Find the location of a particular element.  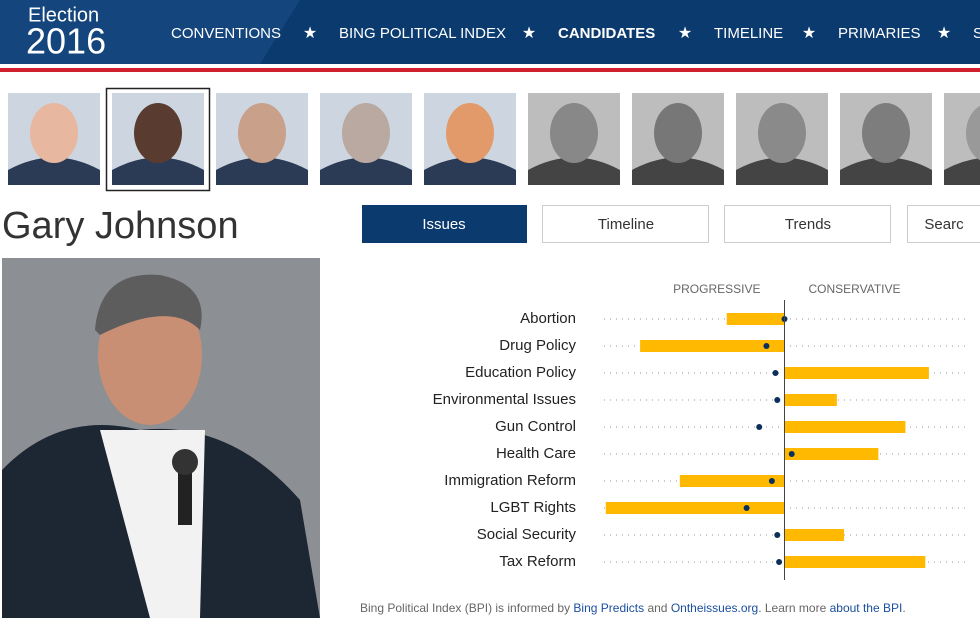

footer-link: Ontheissues.org is located at coordinates (714, 608).